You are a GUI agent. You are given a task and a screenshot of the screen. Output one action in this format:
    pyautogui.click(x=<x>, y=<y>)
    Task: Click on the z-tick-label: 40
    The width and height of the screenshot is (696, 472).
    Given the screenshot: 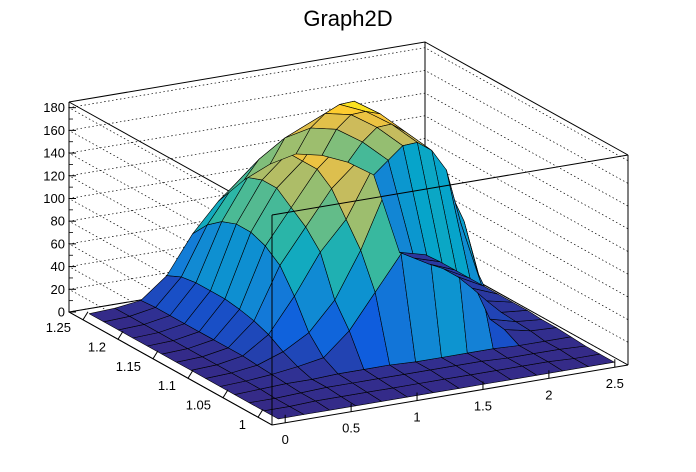 What is the action you would take?
    pyautogui.click(x=58, y=266)
    